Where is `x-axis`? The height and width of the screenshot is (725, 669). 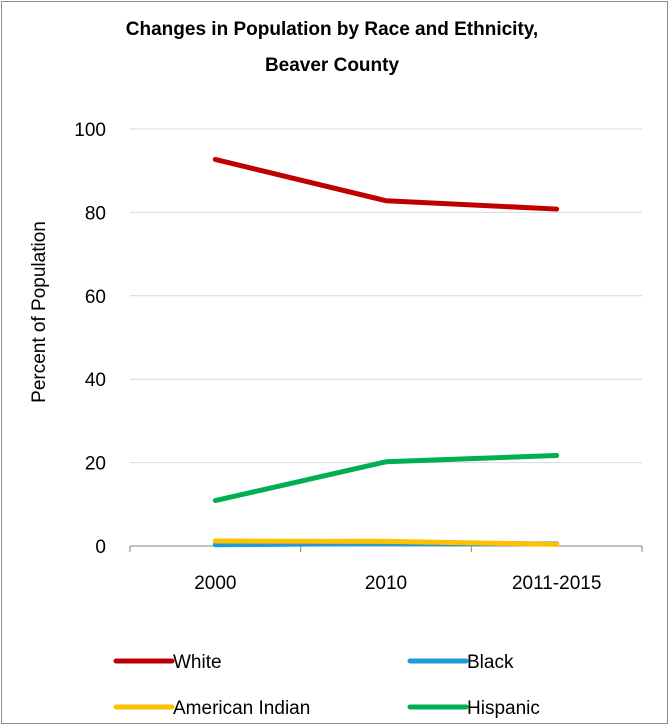 x-axis is located at coordinates (386, 548).